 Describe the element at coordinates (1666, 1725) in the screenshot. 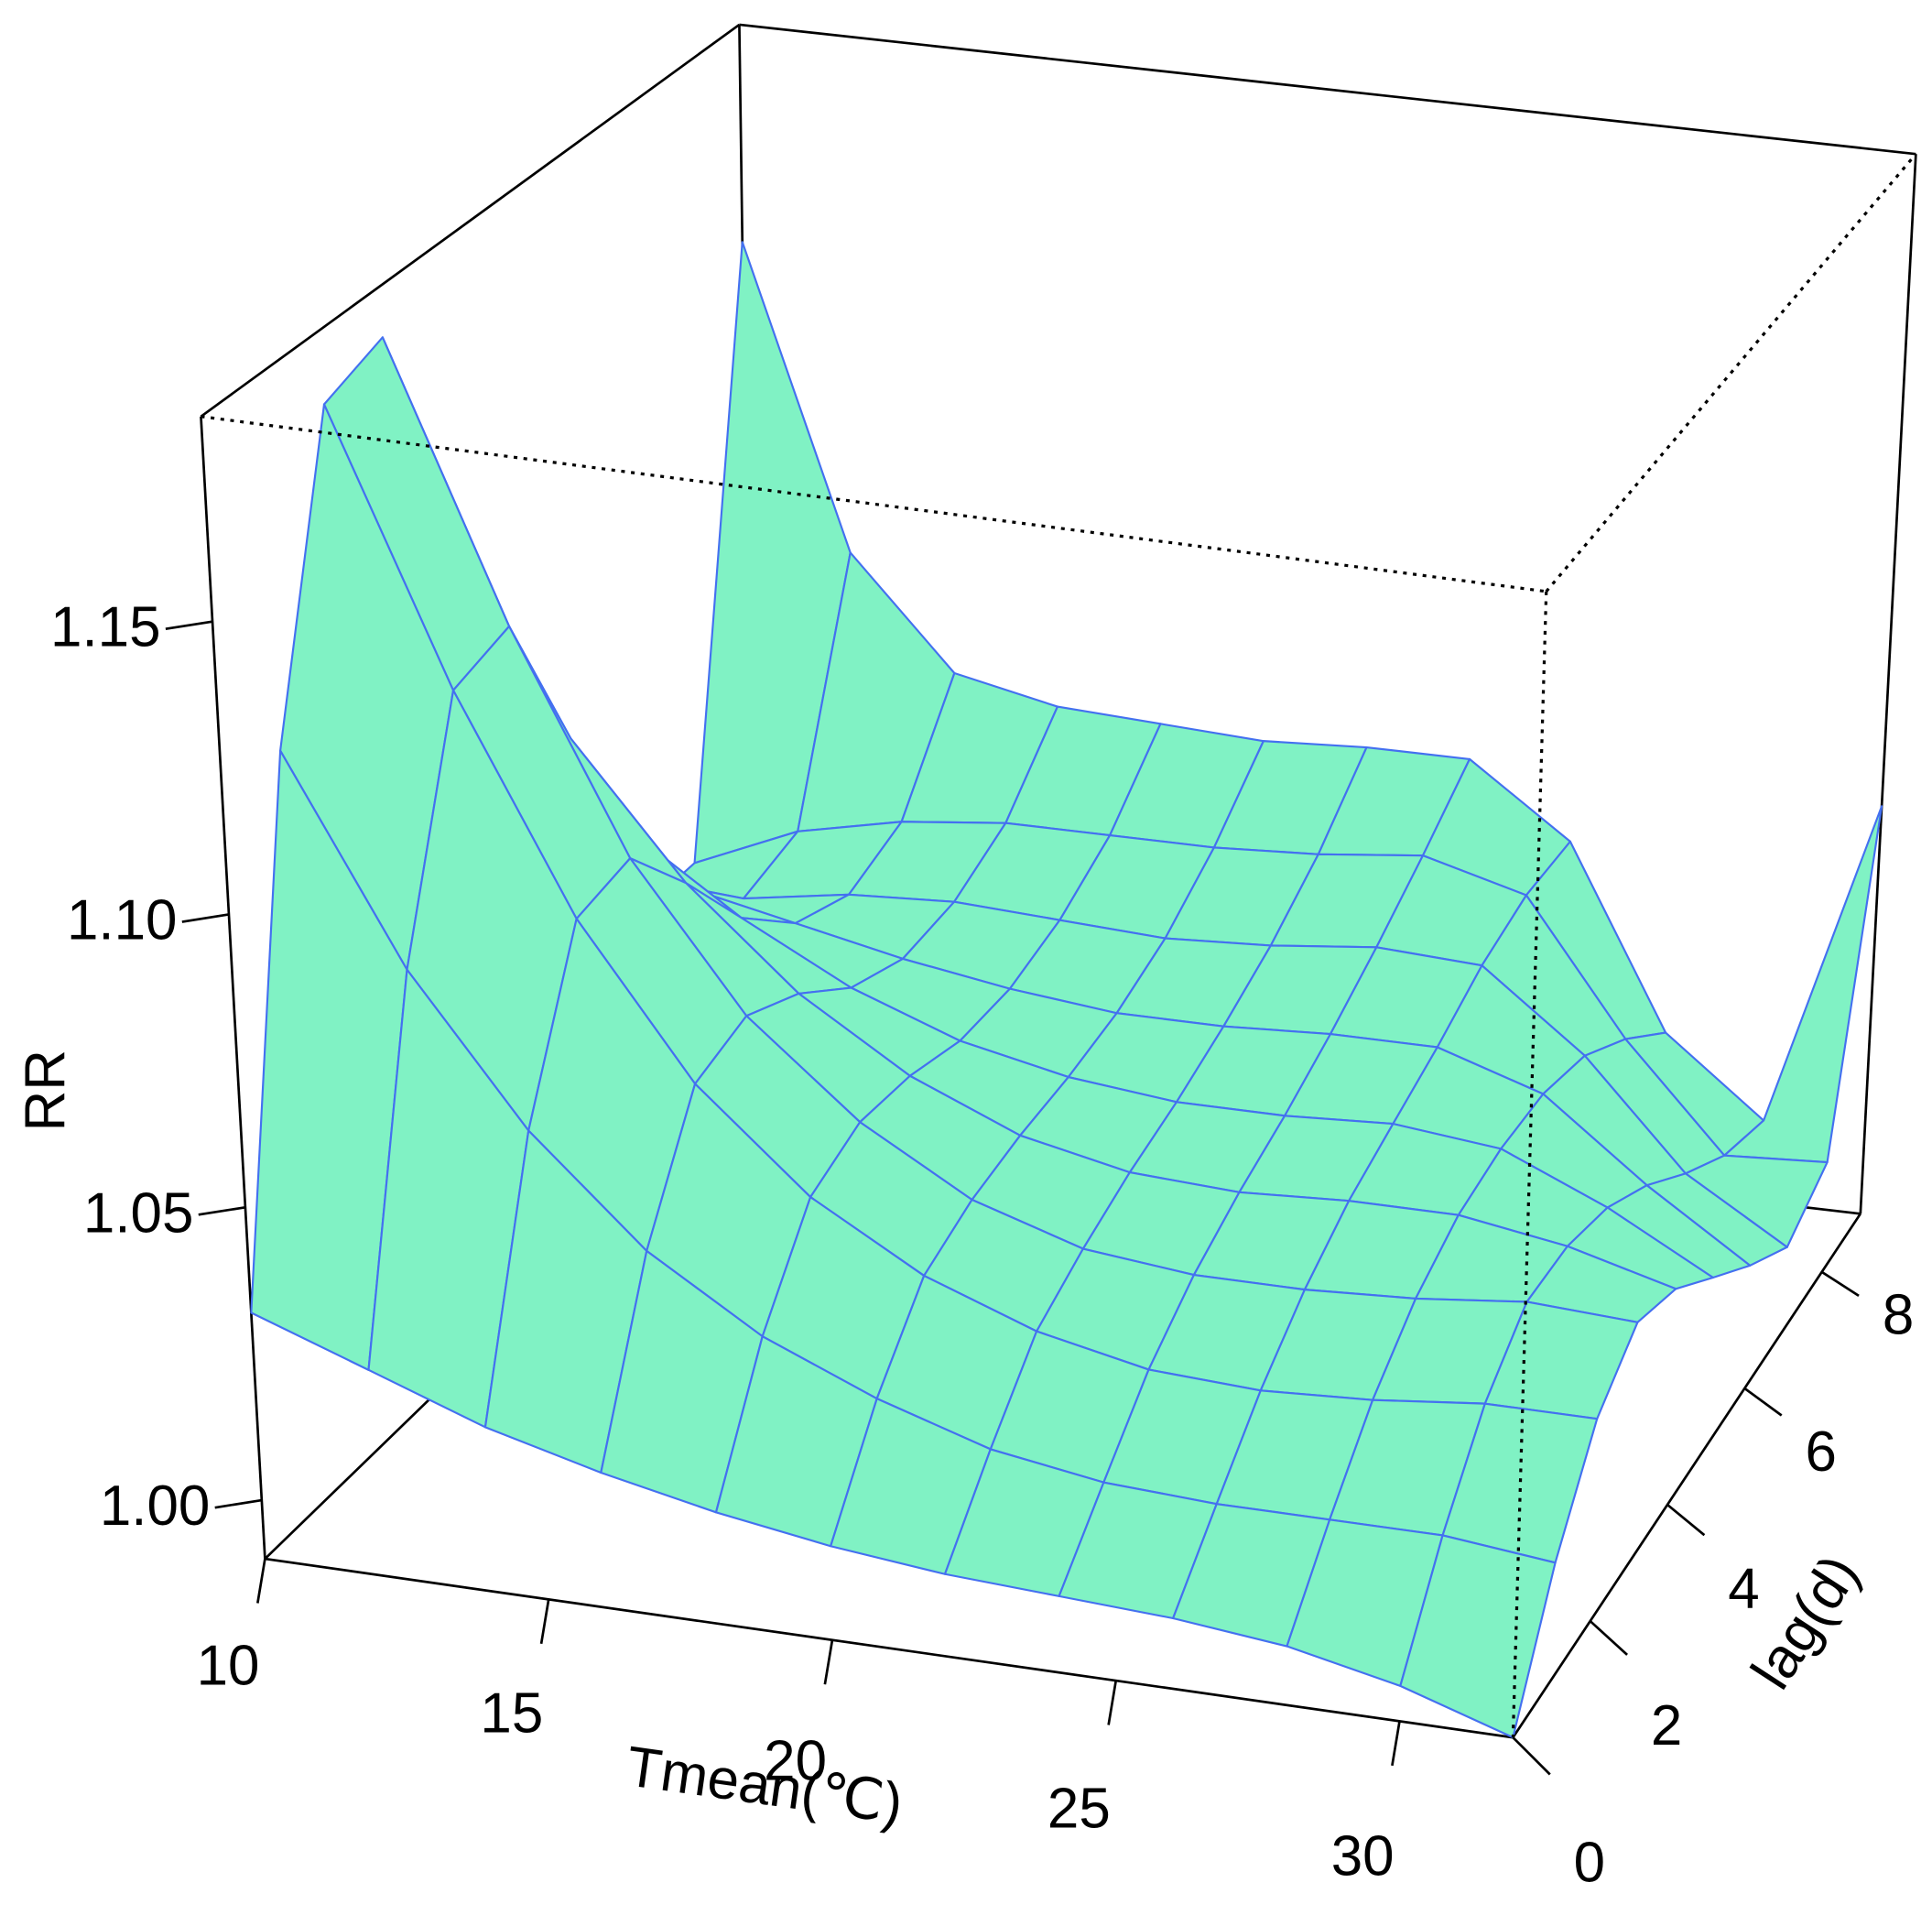

I see `y-tick-label: 2` at that location.